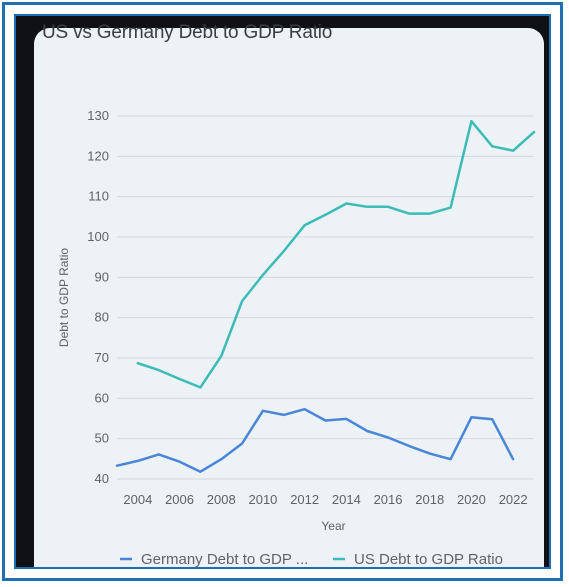 The height and width of the screenshot is (587, 569). Describe the element at coordinates (102, 276) in the screenshot. I see `y-tick-label-90: 90` at that location.